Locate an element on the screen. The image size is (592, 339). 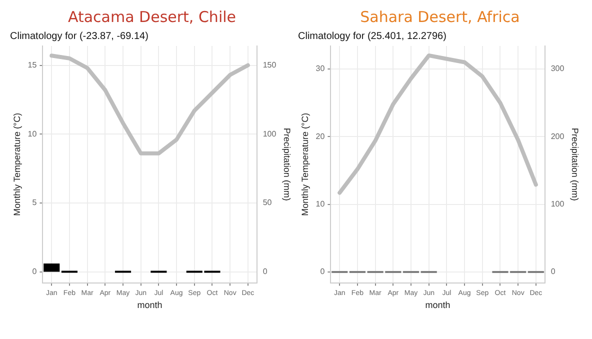
y2-tick-label: 200 is located at coordinates (557, 136).